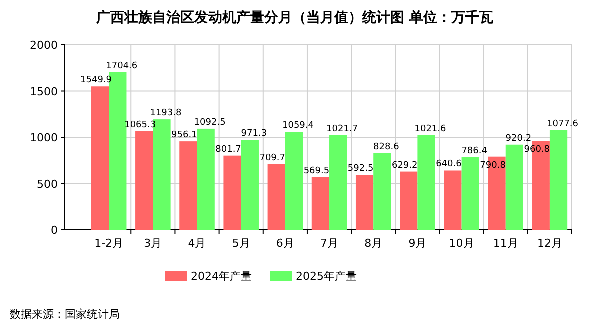 This screenshot has width=590, height=330. Describe the element at coordinates (185, 135) in the screenshot. I see `data-label: 956.1` at that location.